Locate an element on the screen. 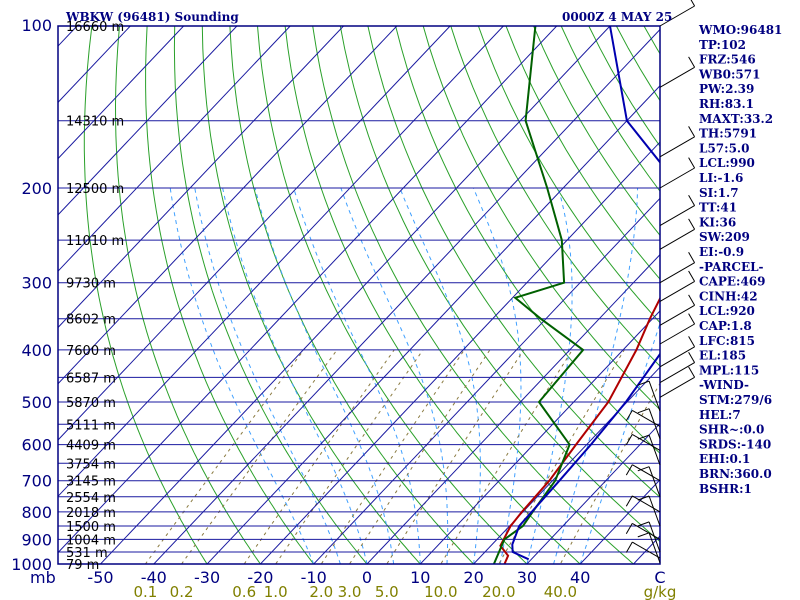 The width and height of the screenshot is (800, 600). mixing-ratio-label: 0.1 is located at coordinates (145, 591).